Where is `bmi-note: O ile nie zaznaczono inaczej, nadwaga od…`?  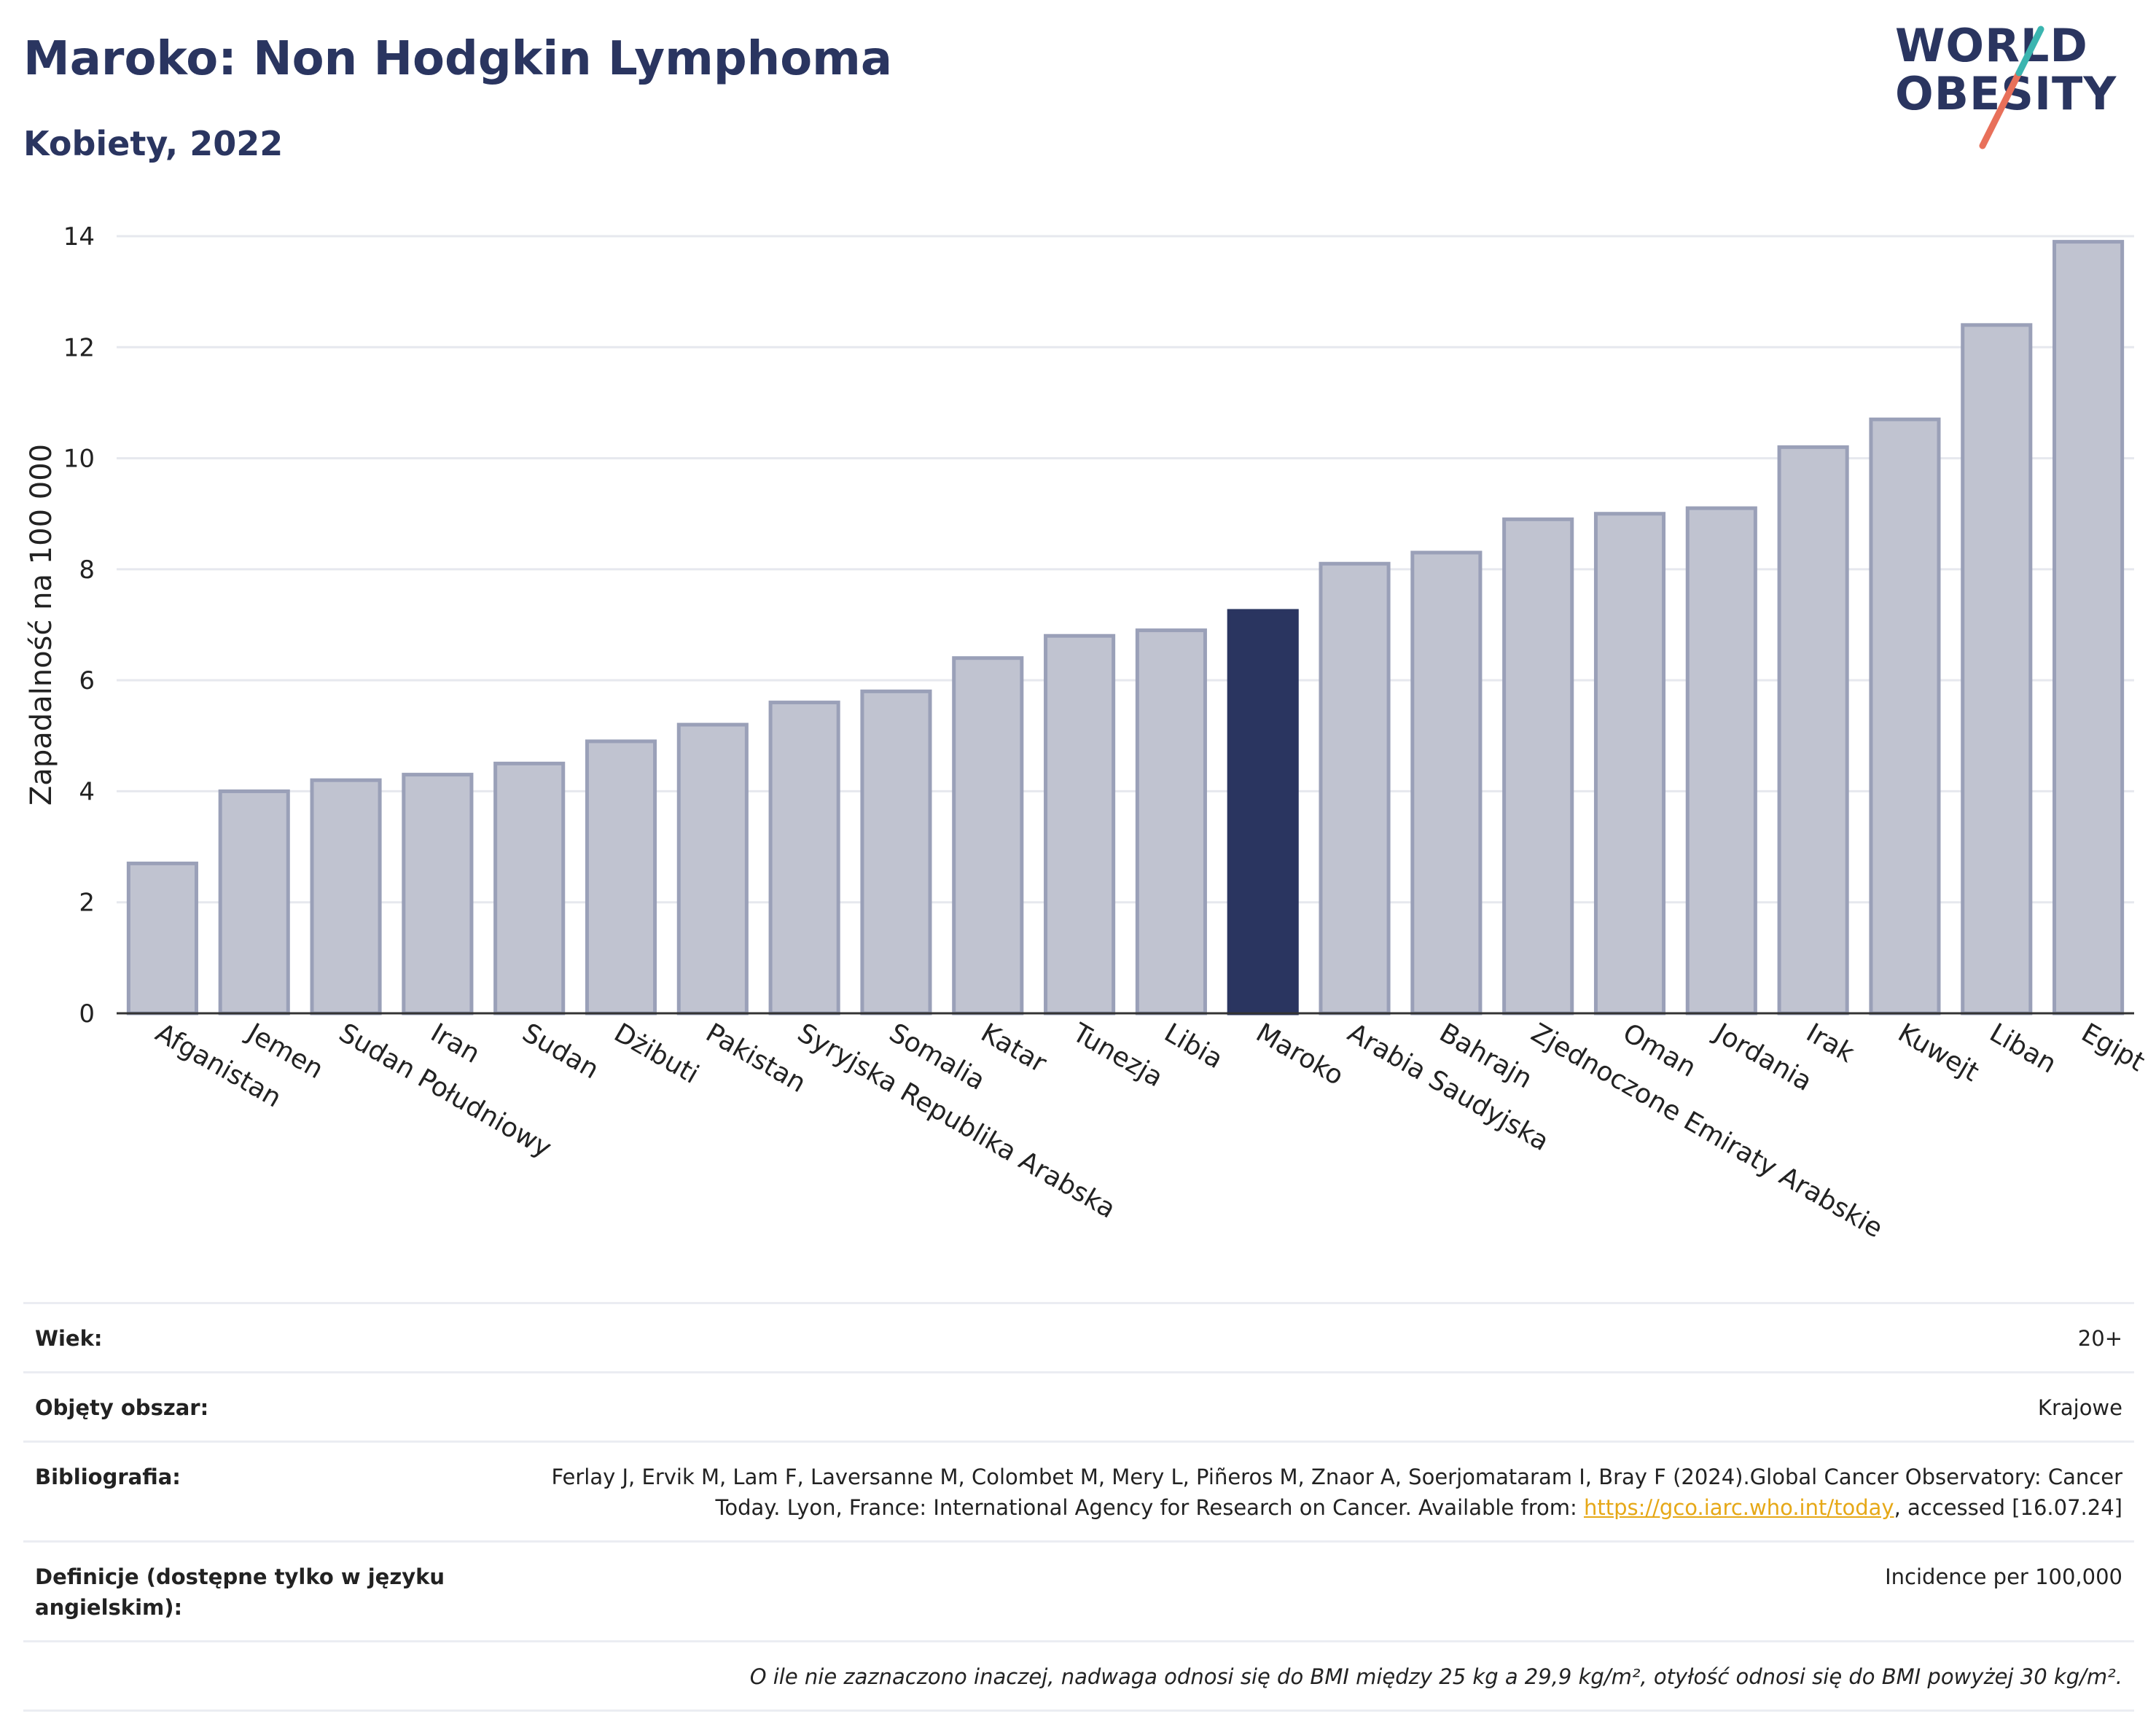 bmi-note: O ile nie zaznaczono inaczej, nadwaga od… is located at coordinates (1435, 1676).